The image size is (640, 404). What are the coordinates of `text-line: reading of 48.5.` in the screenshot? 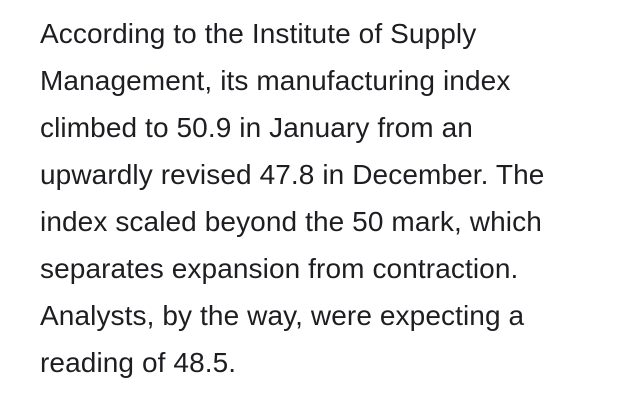 It's located at (138, 362).